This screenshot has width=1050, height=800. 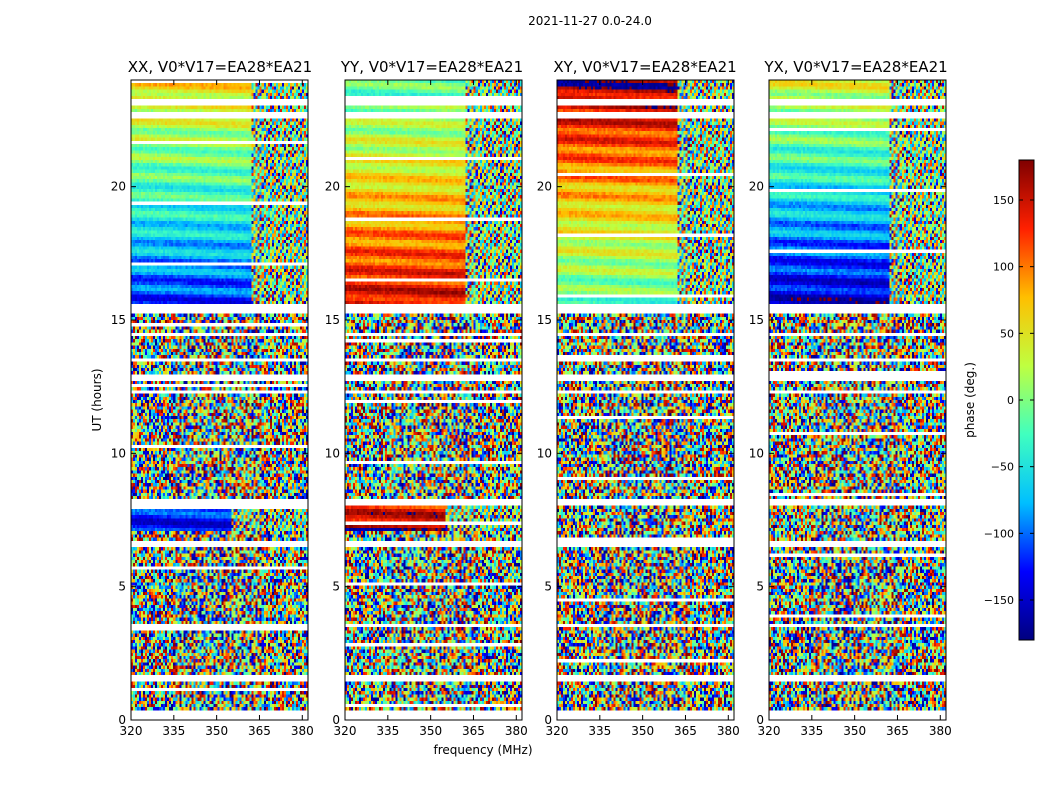 What do you see at coordinates (1003, 200) in the screenshot?
I see `colorbar-tick-label: 150` at bounding box center [1003, 200].